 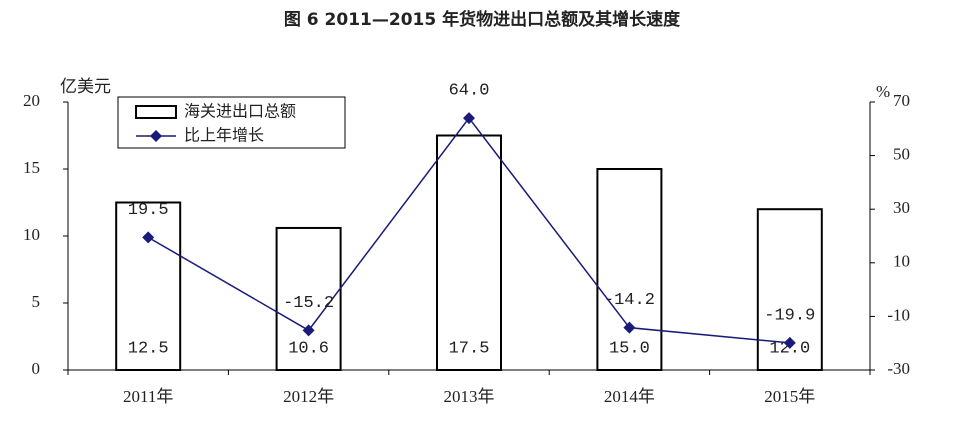 What do you see at coordinates (629, 300) in the screenshot?
I see `line-value-label: -14.2` at bounding box center [629, 300].